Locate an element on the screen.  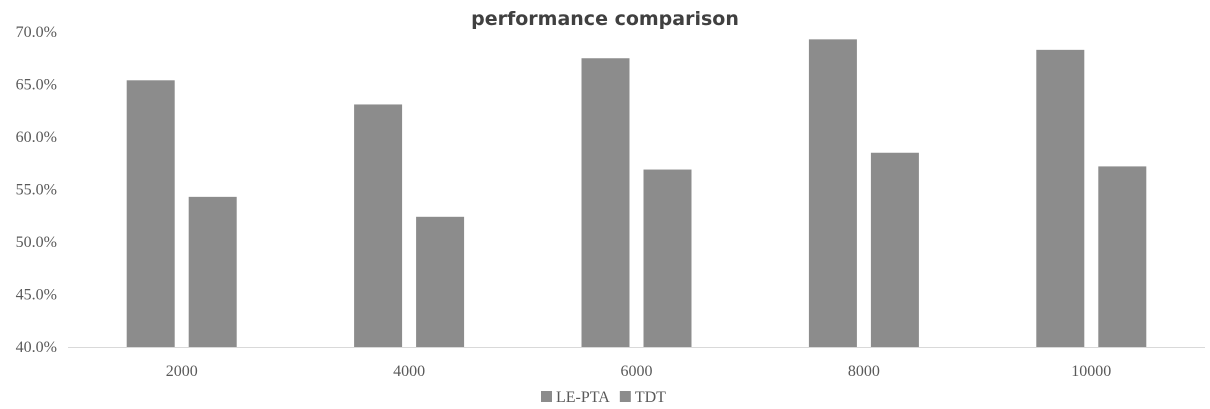
bar-tdt-2000 is located at coordinates (212, 271).